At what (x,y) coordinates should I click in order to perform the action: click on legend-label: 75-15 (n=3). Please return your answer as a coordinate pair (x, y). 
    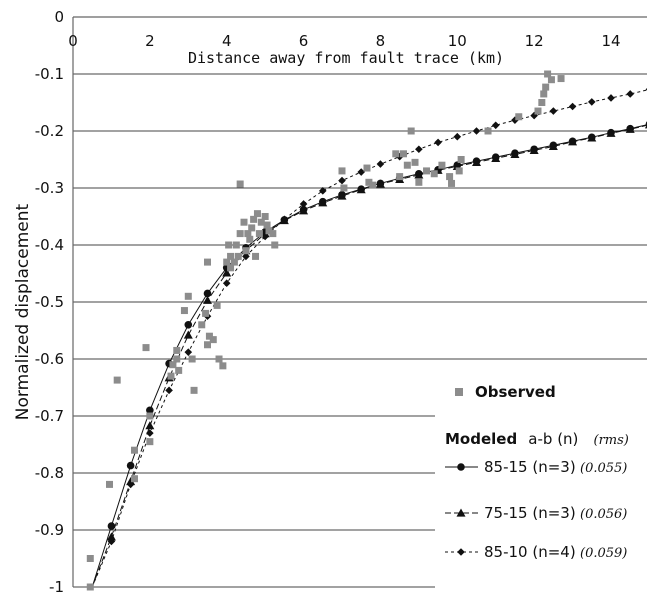
    Looking at the image, I should click on (530, 513).